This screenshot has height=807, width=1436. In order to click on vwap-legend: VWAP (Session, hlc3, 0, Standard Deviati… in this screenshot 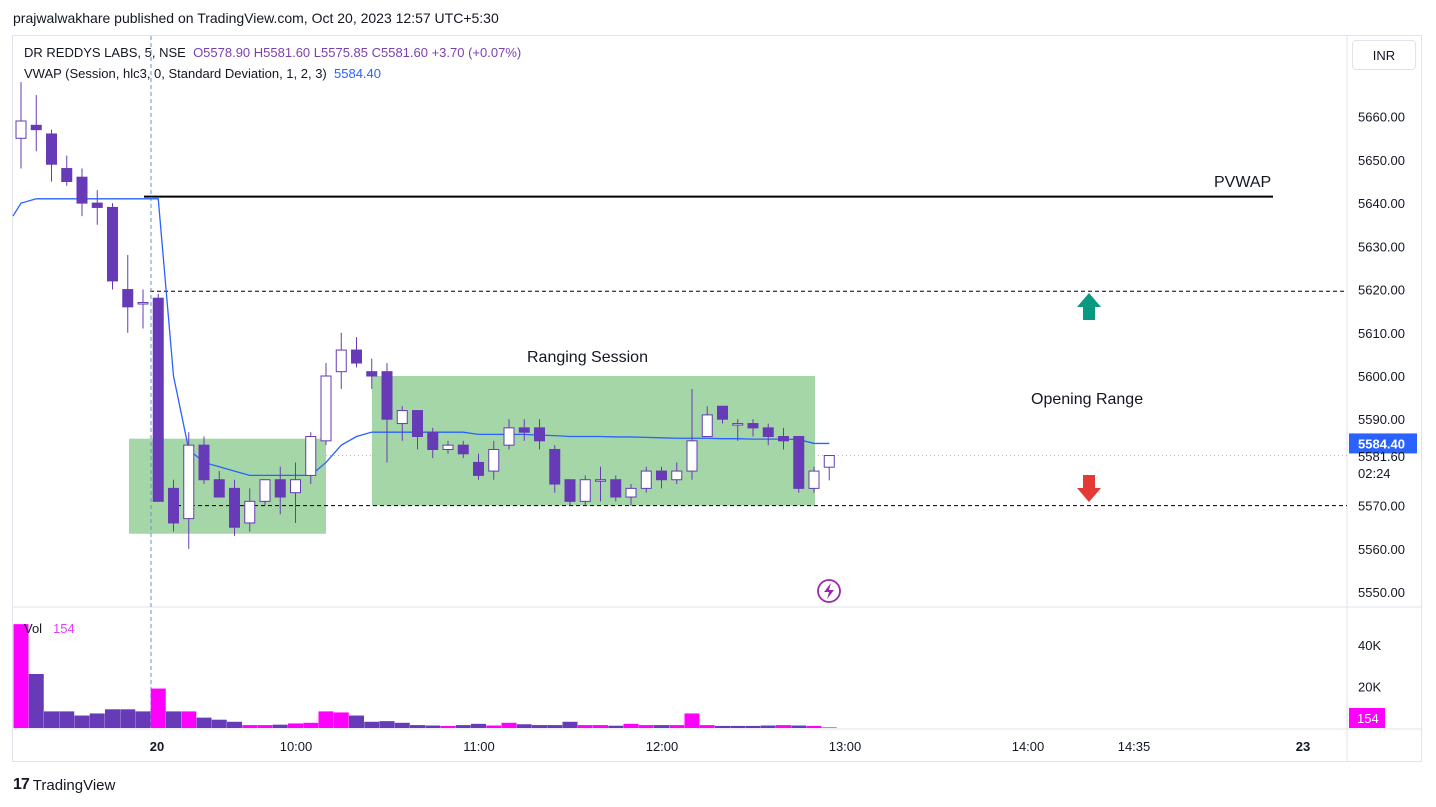, I will do `click(202, 73)`.